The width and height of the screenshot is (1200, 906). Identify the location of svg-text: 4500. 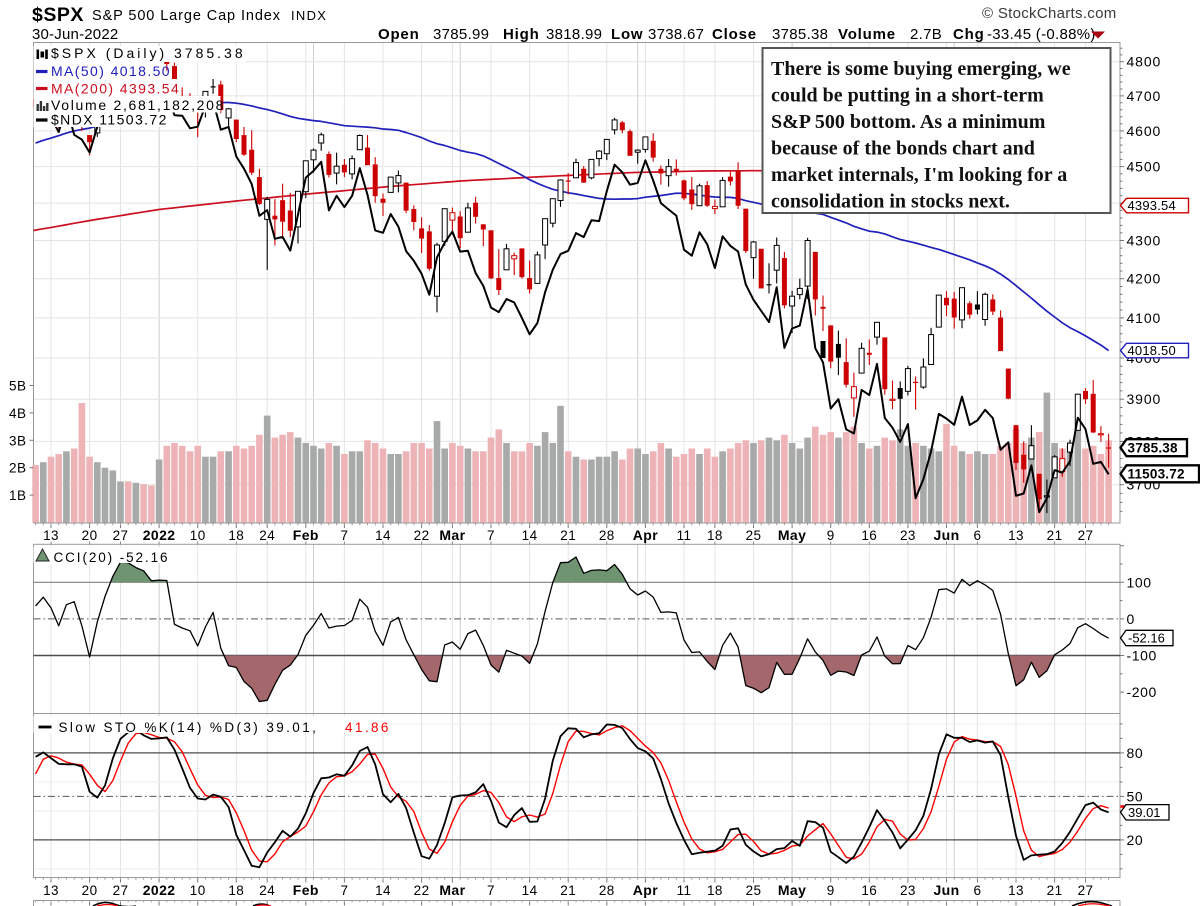
(1144, 167).